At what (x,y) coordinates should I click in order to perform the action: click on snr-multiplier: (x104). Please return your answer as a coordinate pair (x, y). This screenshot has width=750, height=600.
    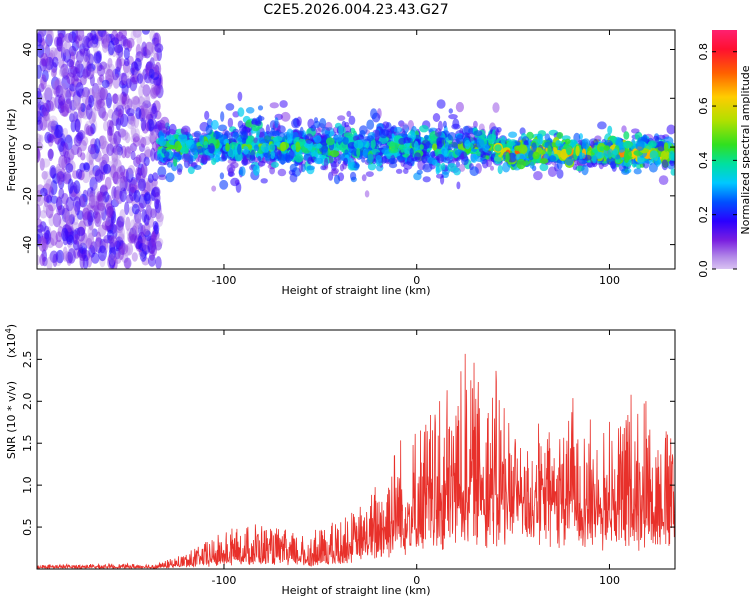
    Looking at the image, I should click on (11, 341).